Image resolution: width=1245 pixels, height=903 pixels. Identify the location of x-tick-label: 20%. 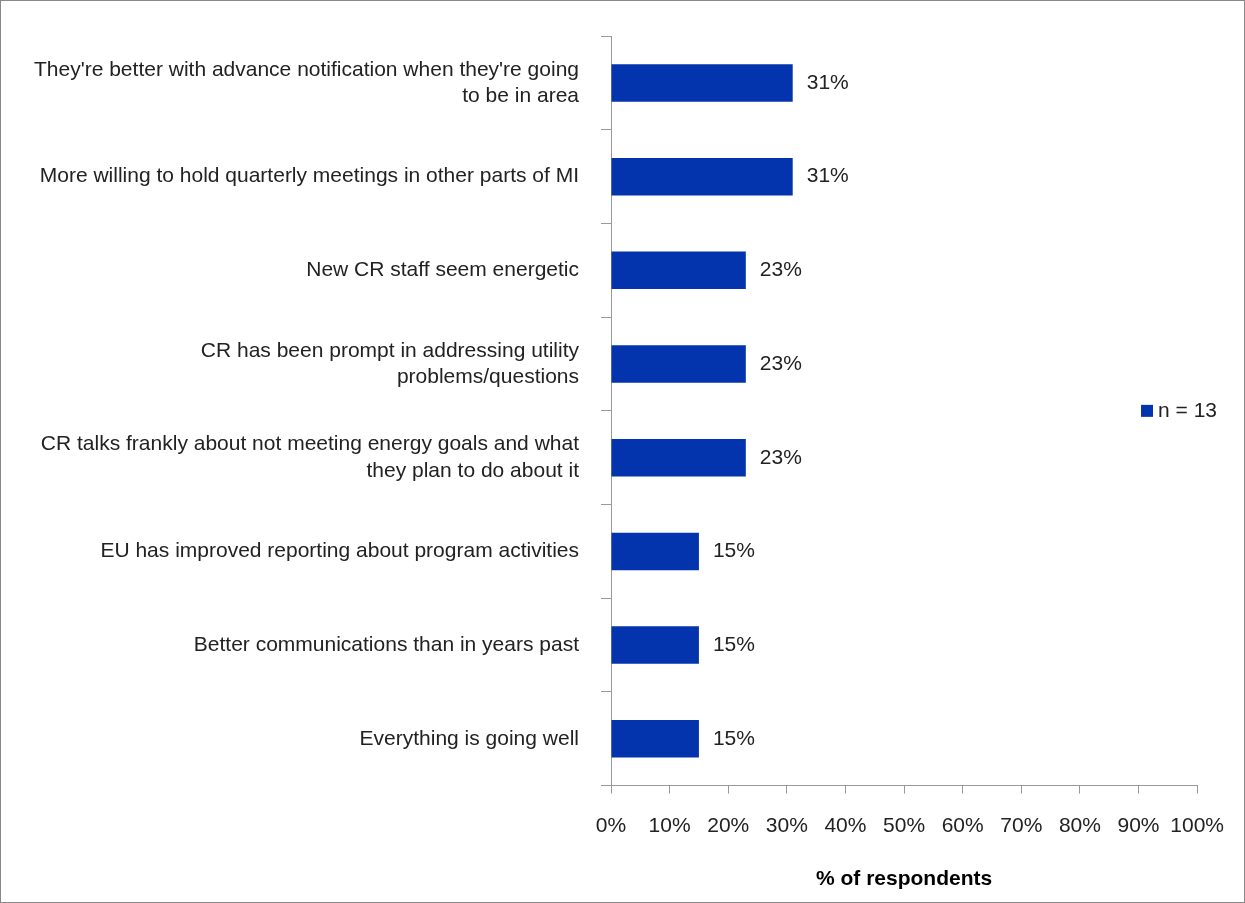
(728, 824).